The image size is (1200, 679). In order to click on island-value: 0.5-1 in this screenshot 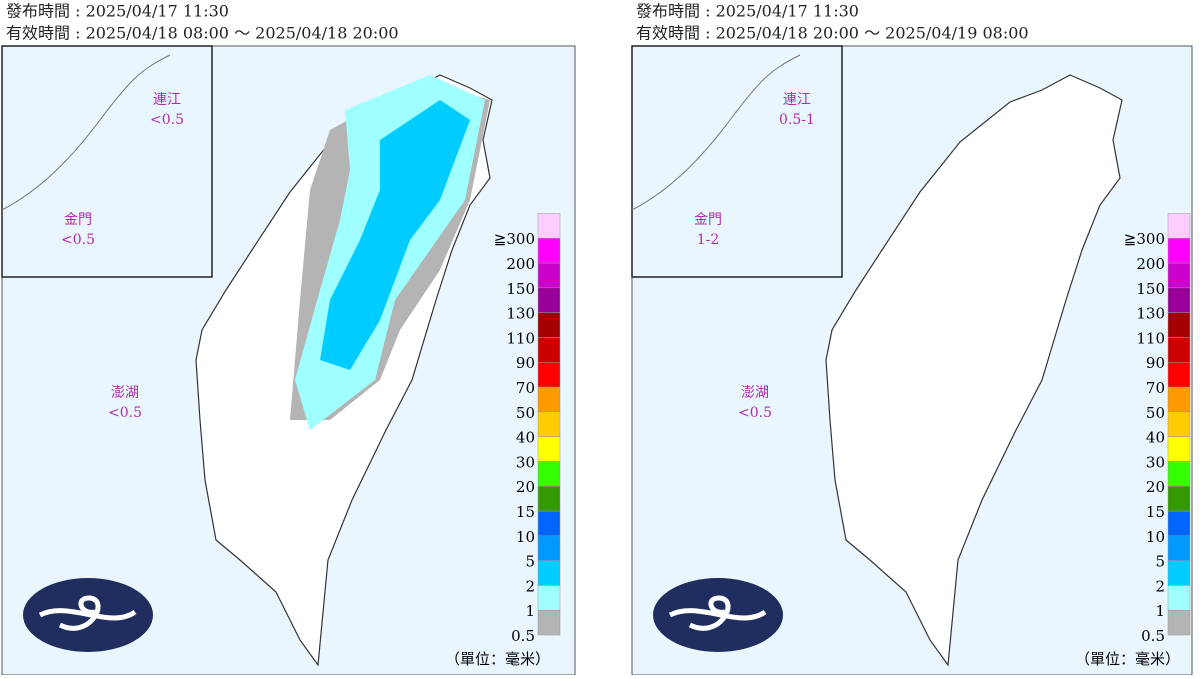, I will do `click(797, 120)`.